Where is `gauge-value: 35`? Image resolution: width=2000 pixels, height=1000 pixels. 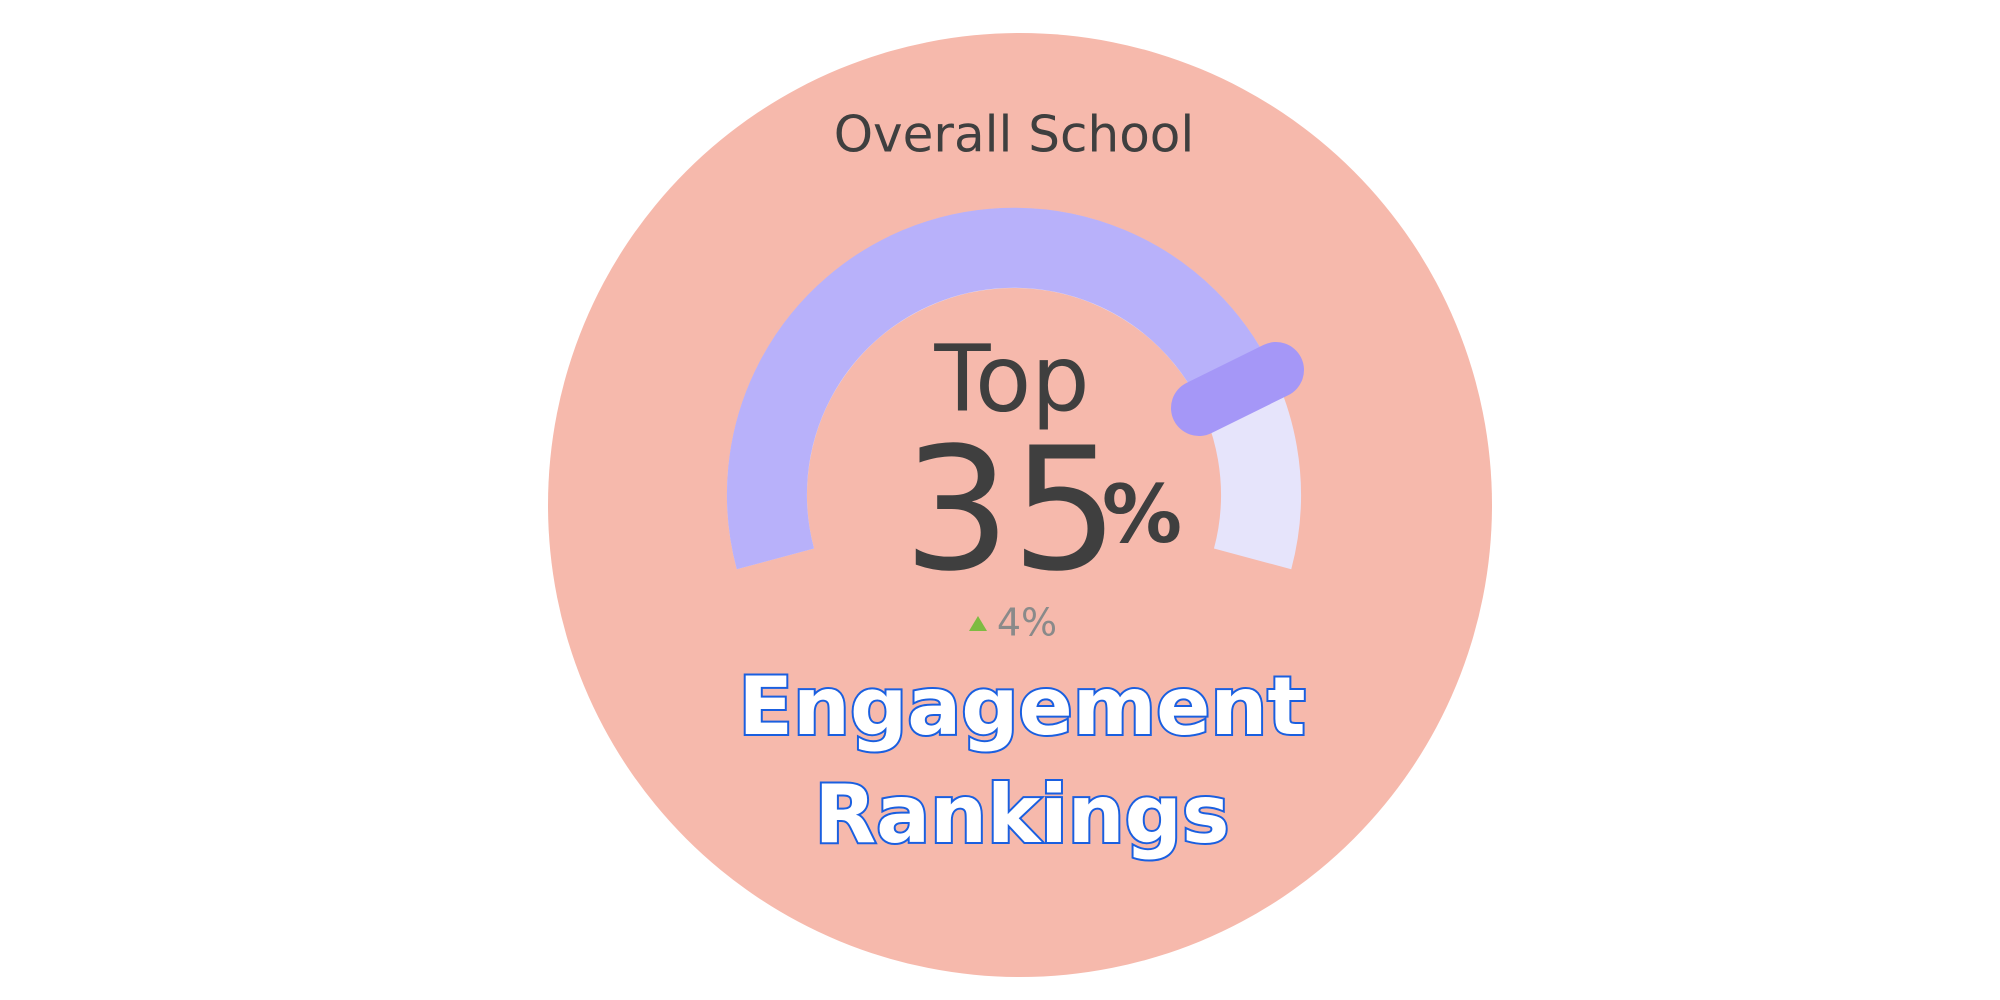
gauge-value: 35 is located at coordinates (1011, 510).